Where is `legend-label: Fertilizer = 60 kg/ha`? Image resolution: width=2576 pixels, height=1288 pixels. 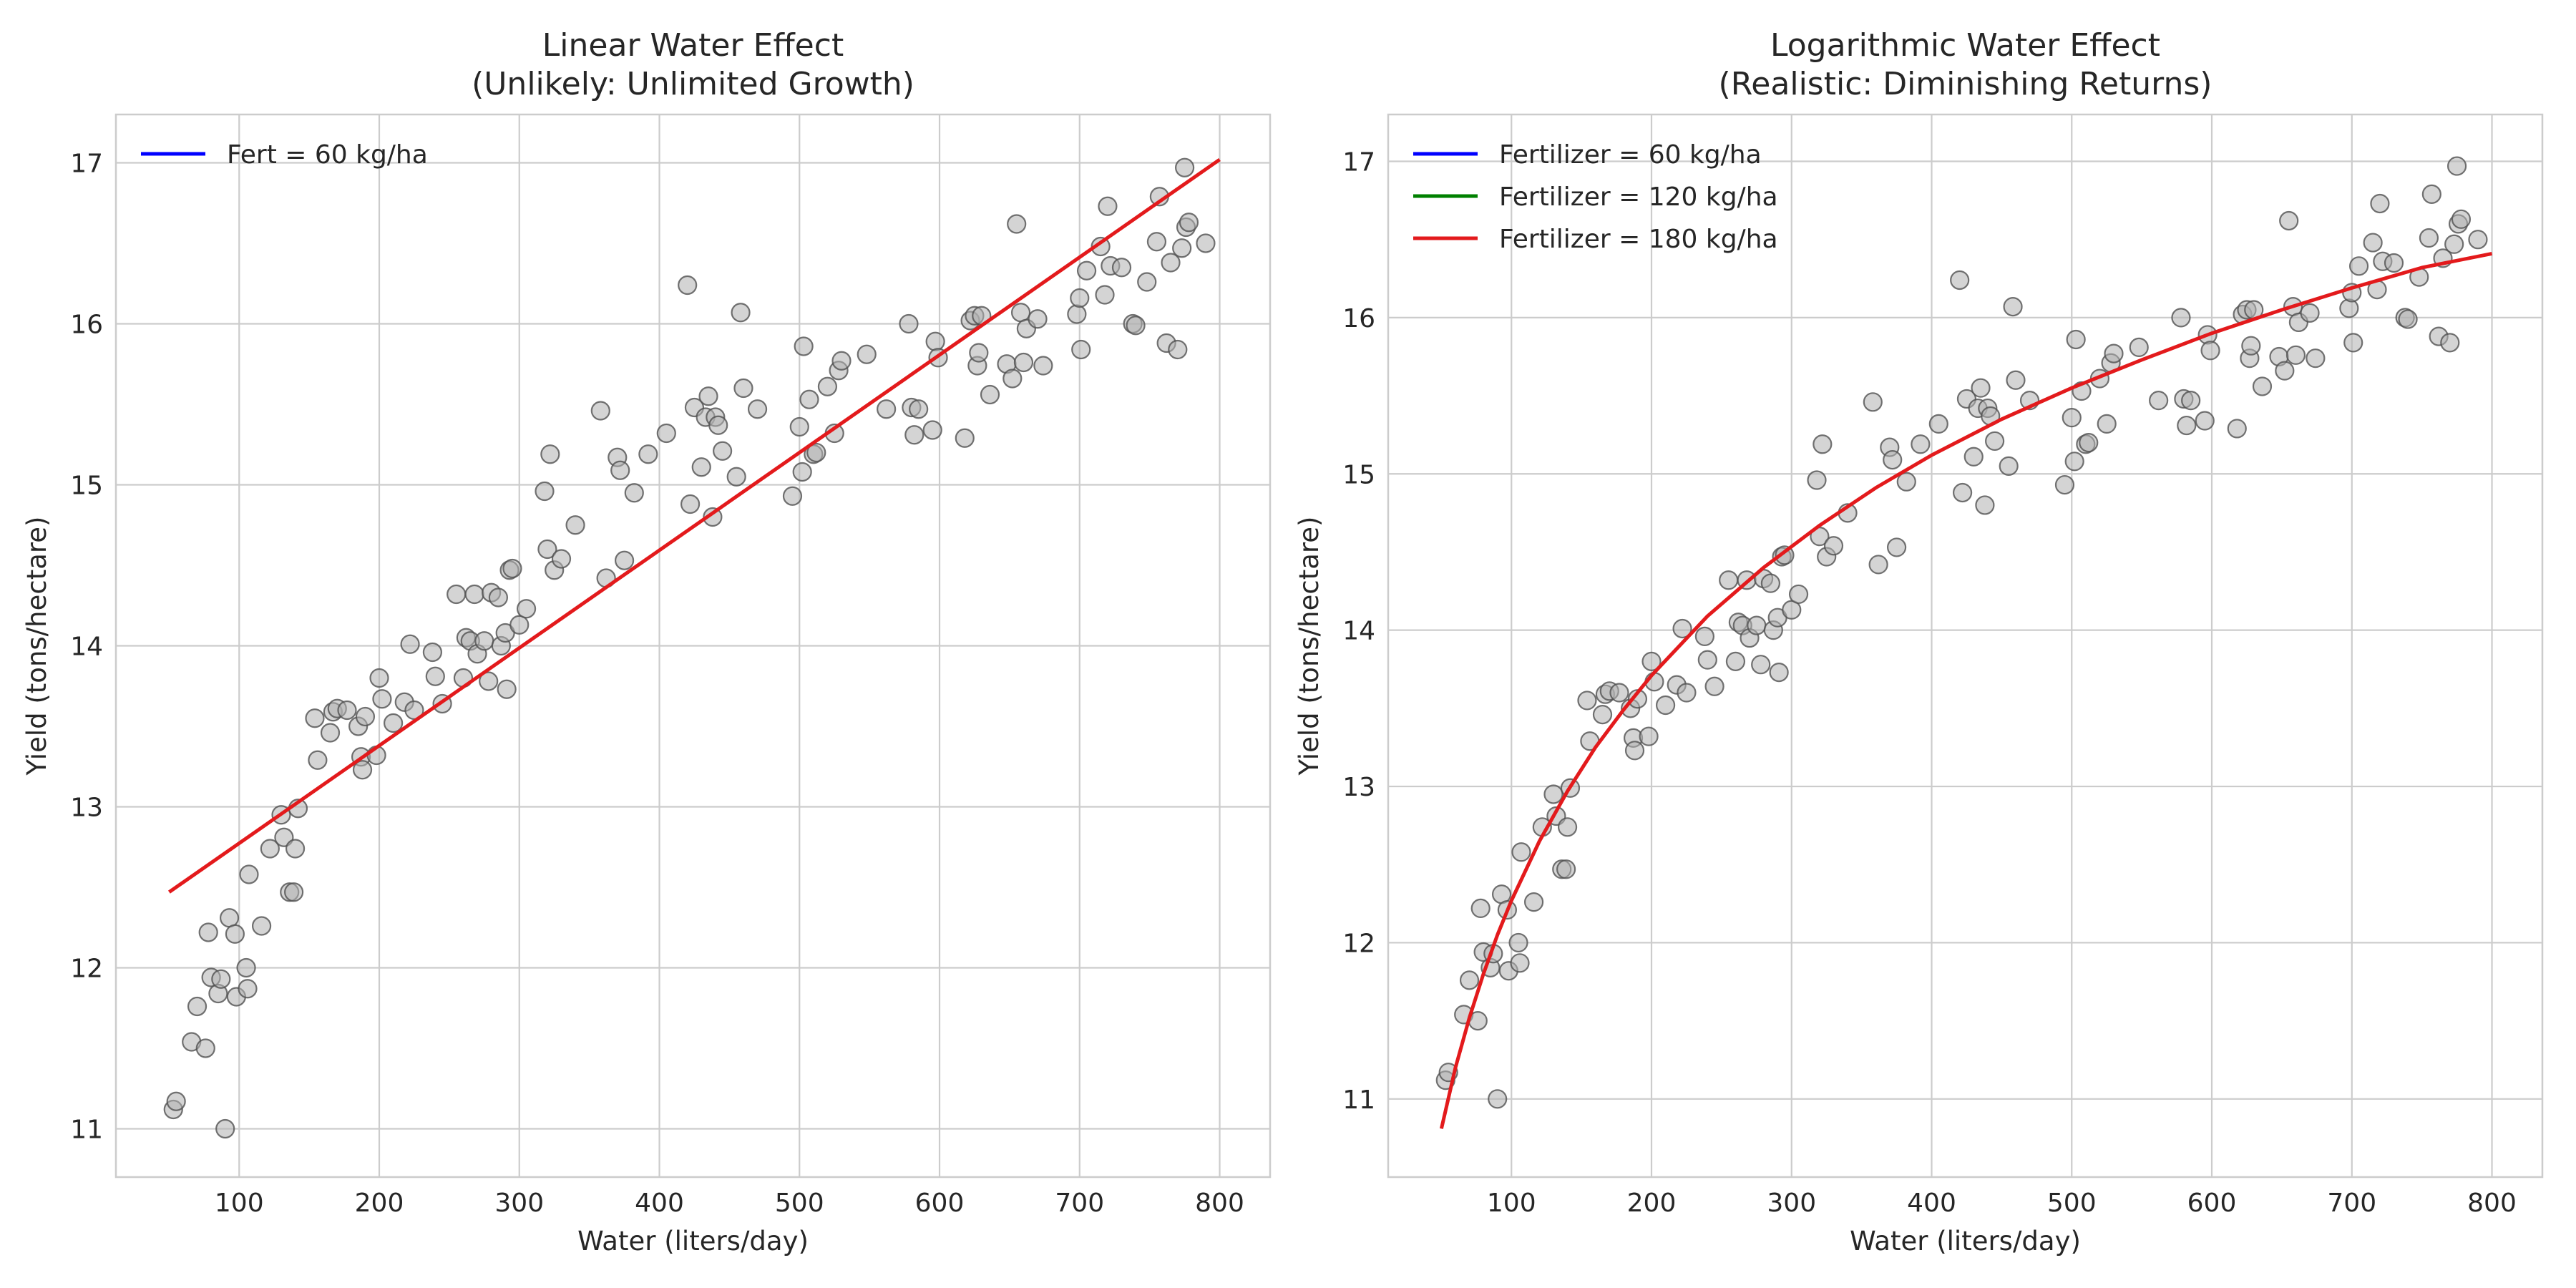
legend-label: Fertilizer = 60 kg/ha is located at coordinates (1630, 155).